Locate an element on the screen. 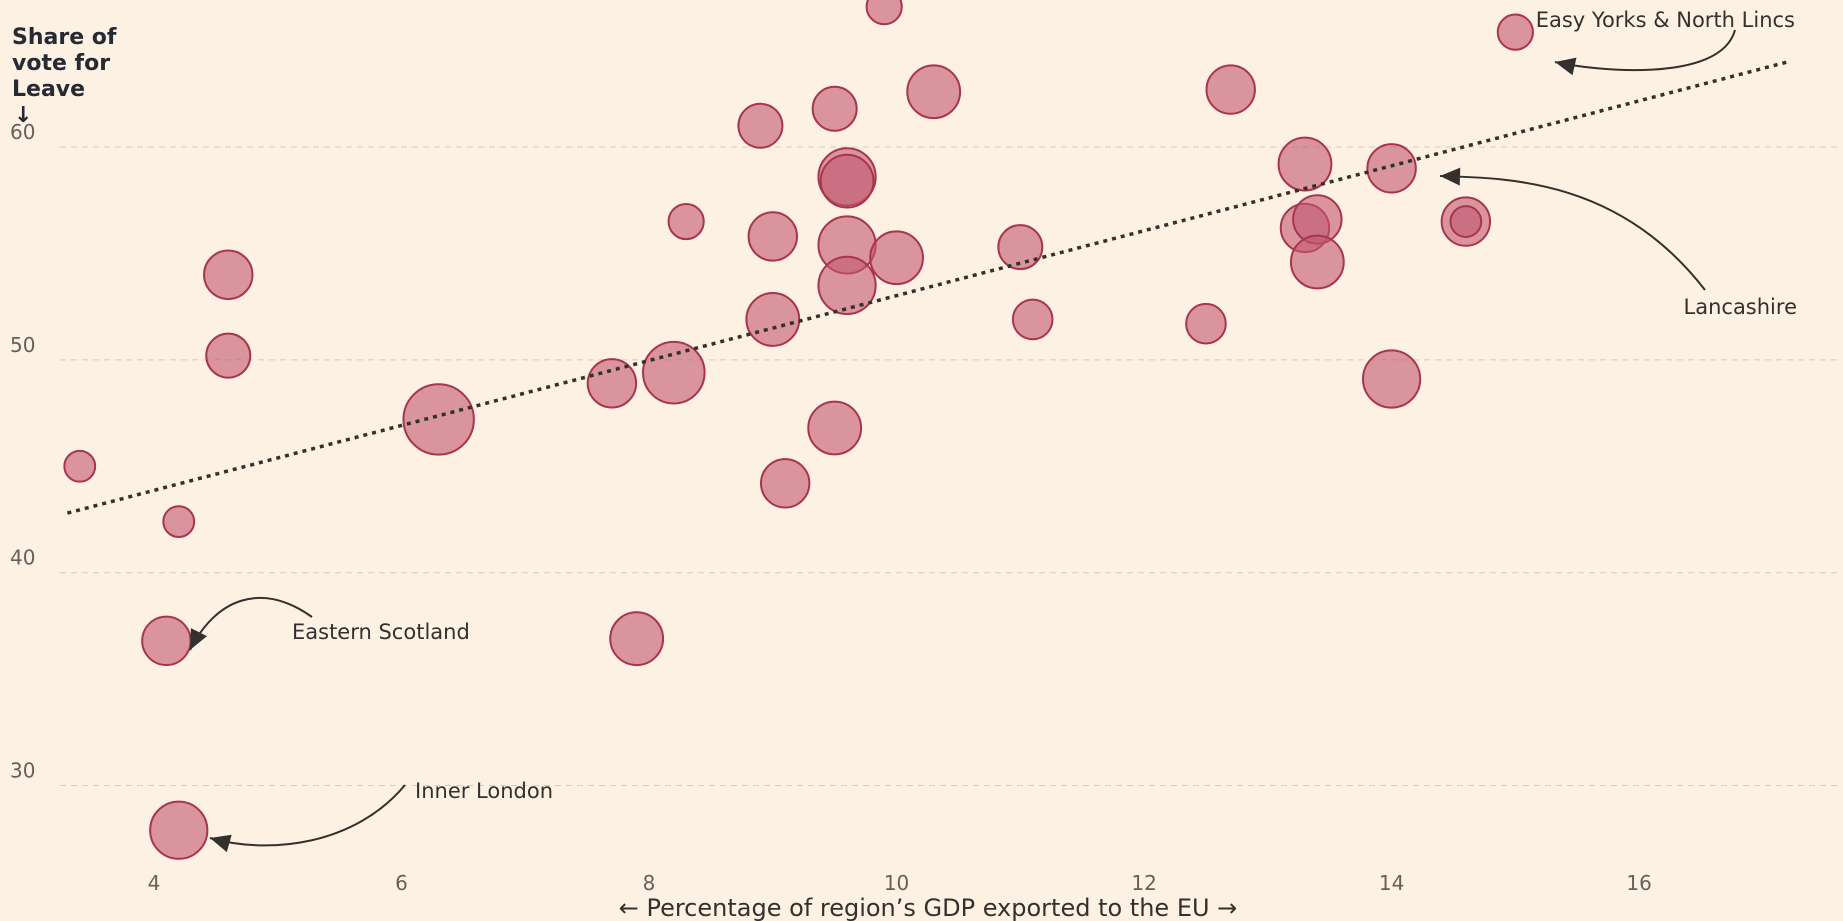  y-axis-label: Share of vote for Leave ↓ is located at coordinates (68, 76).